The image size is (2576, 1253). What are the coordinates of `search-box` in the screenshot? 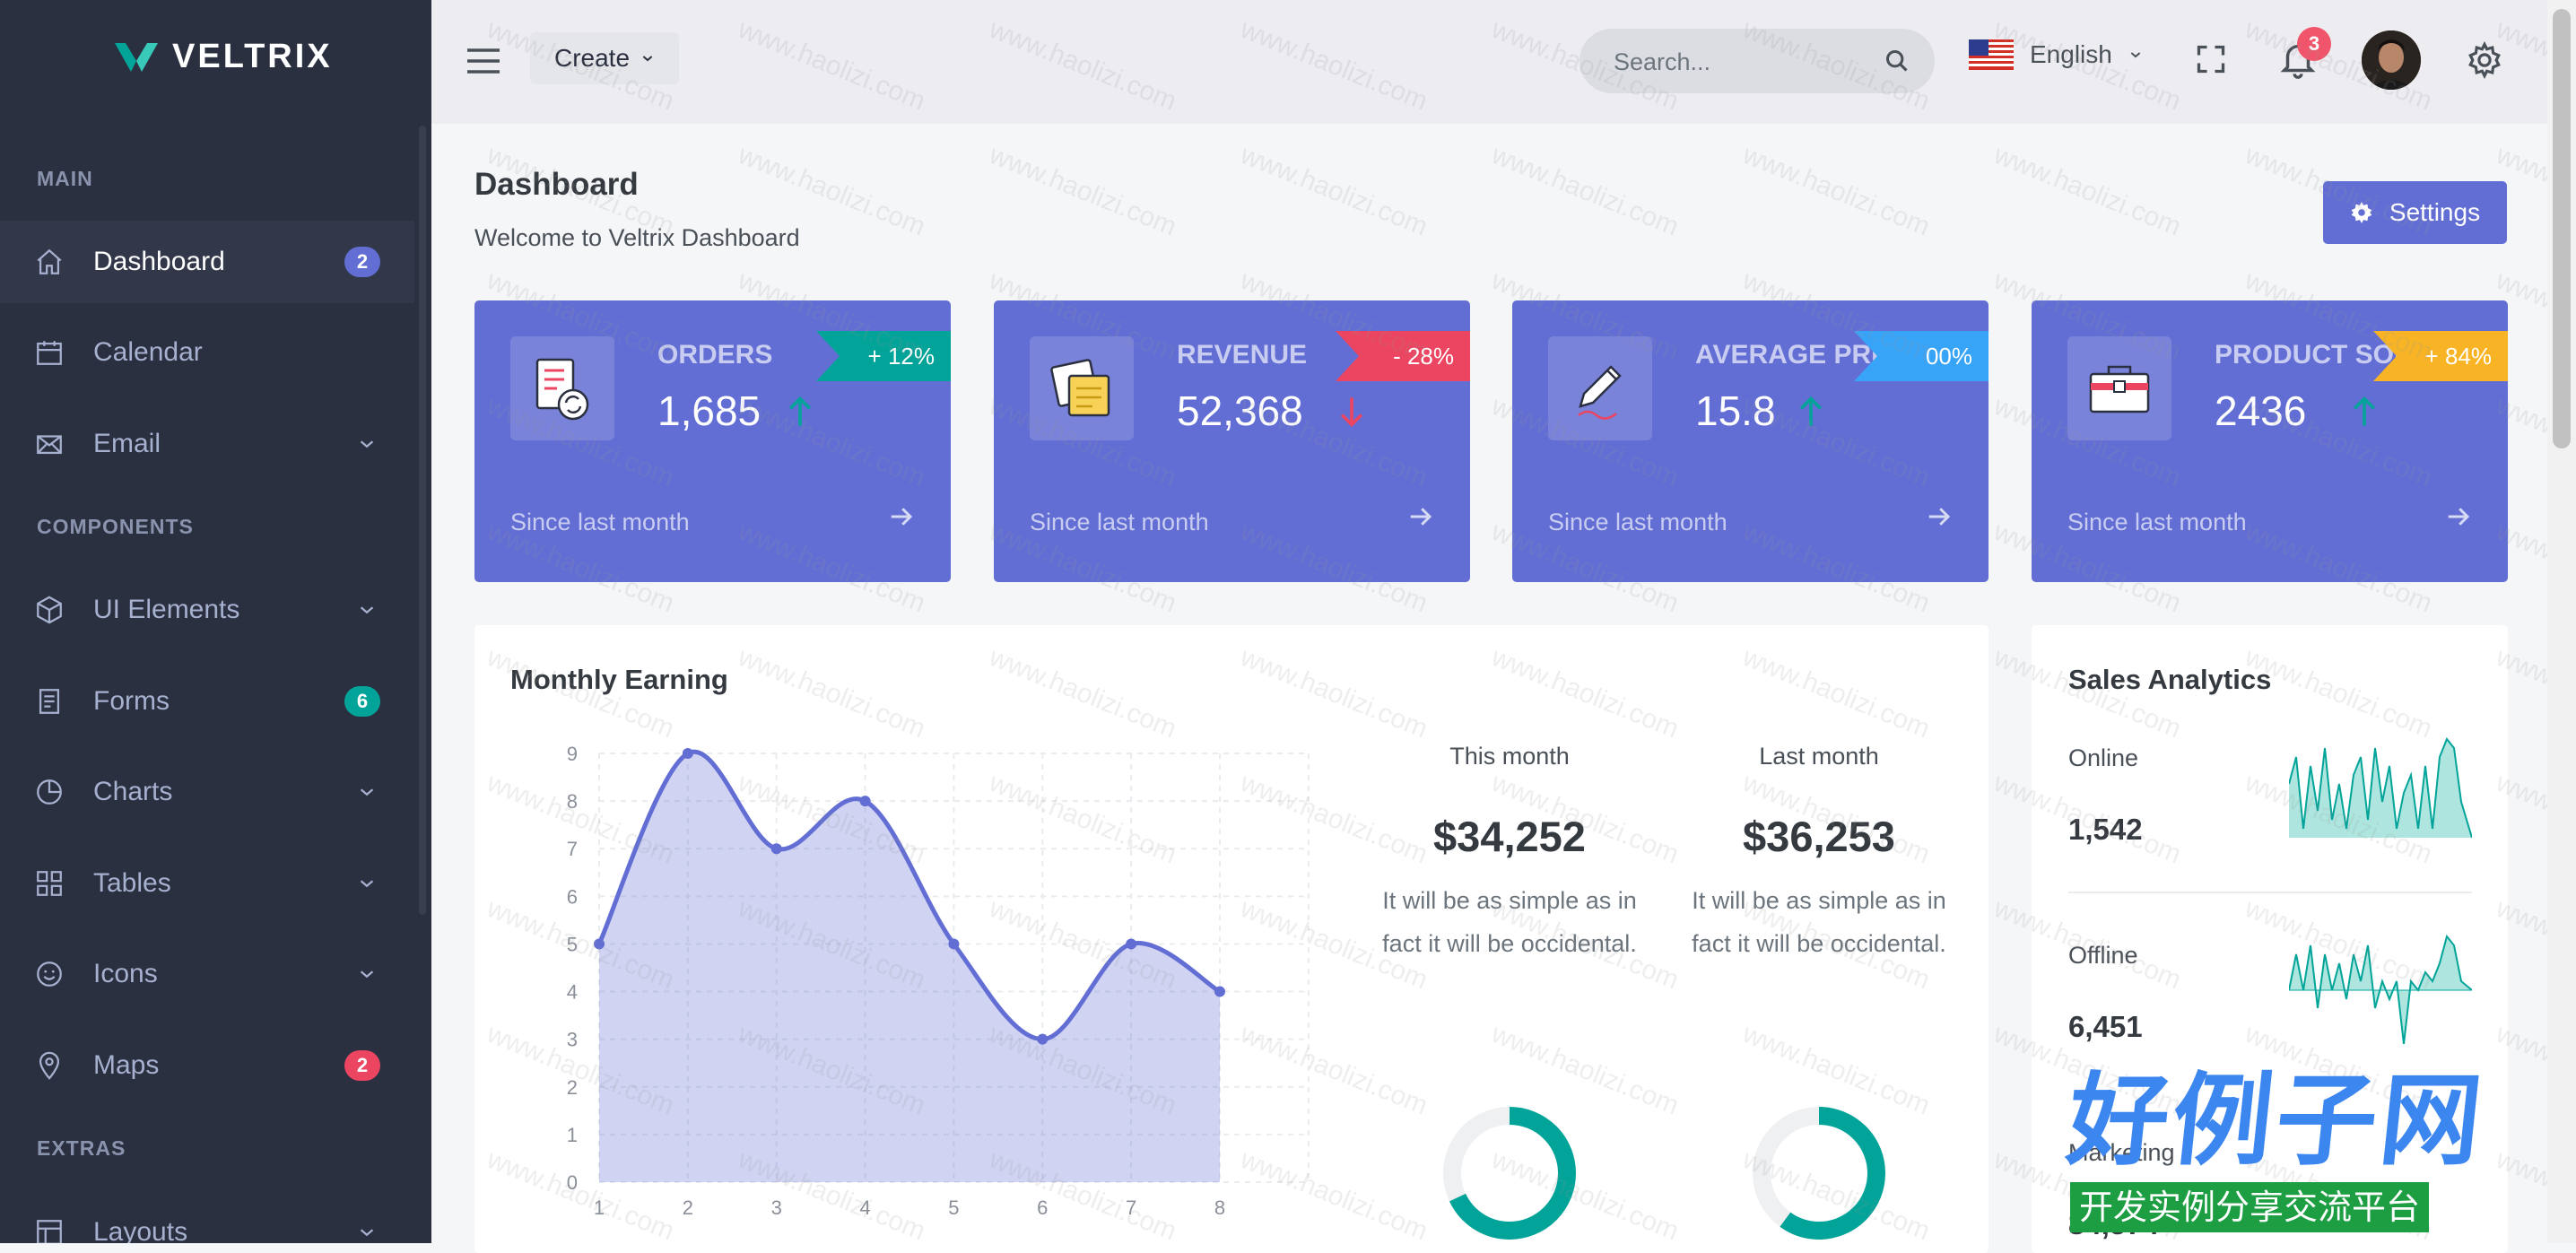 It's located at (1757, 62).